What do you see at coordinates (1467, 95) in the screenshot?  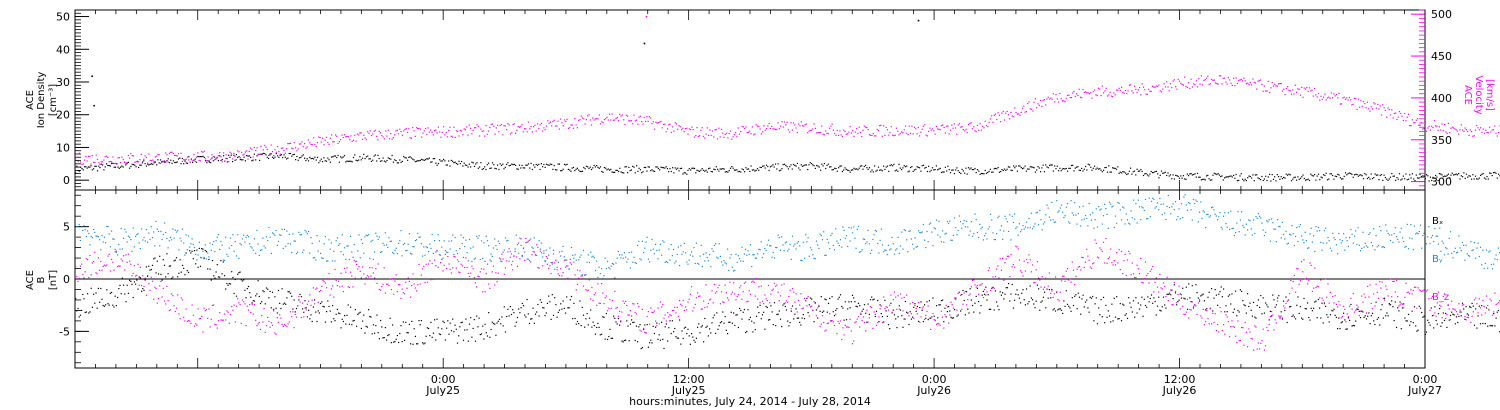 I see `velocity-label-line1: ACE` at bounding box center [1467, 95].